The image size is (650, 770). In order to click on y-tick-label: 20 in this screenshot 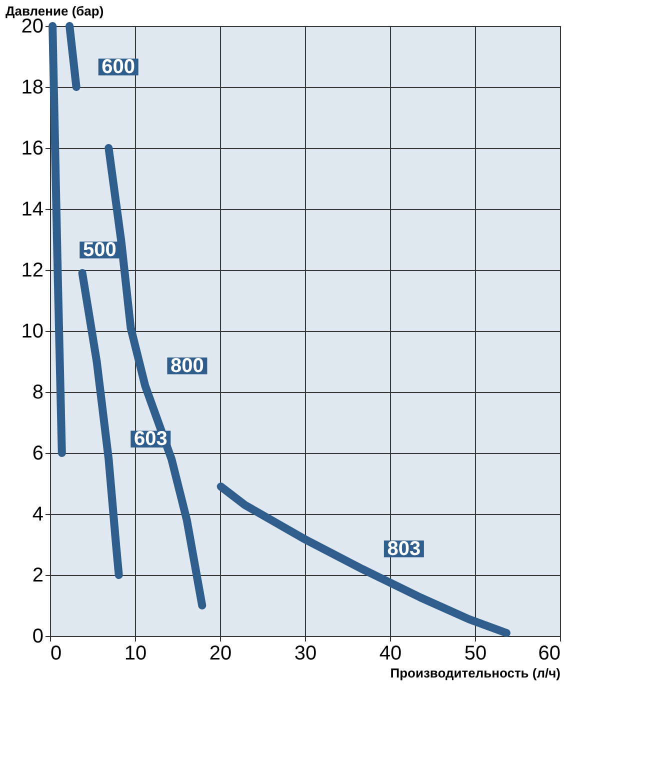, I will do `click(32, 27)`.